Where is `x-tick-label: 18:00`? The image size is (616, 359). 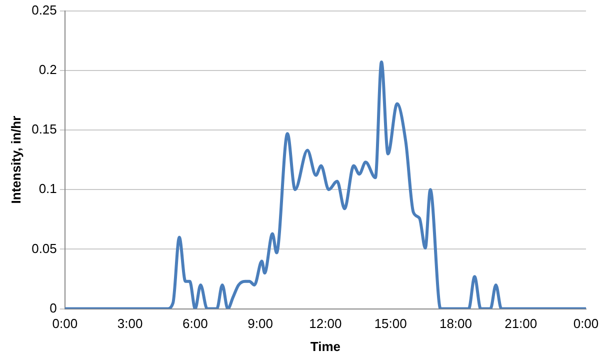
x-tick-label: 18:00 is located at coordinates (455, 324).